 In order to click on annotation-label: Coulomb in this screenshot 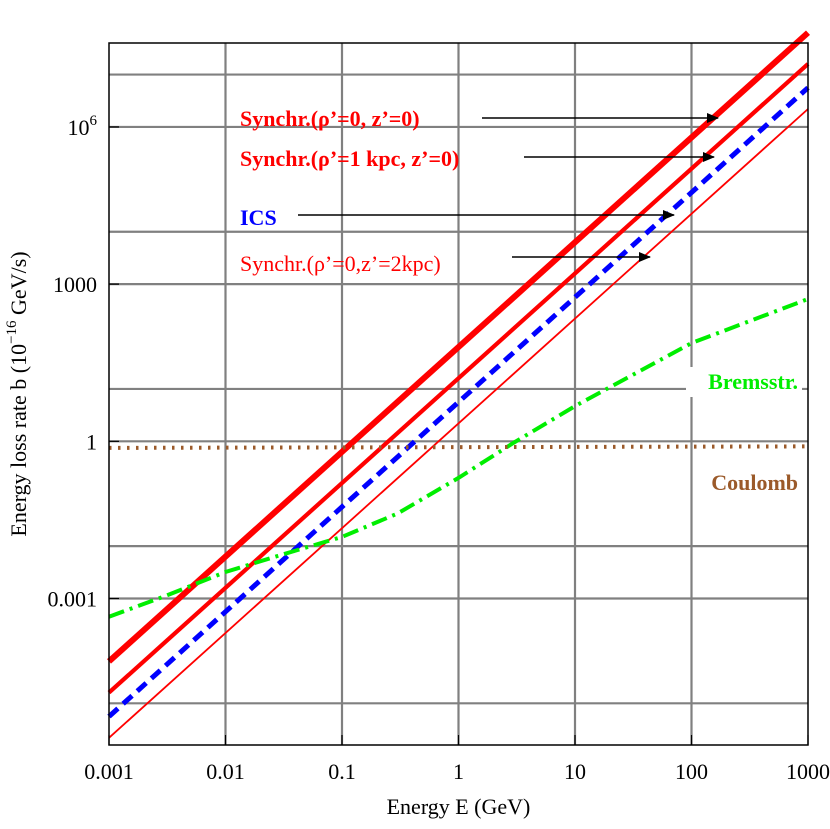, I will do `click(754, 482)`.